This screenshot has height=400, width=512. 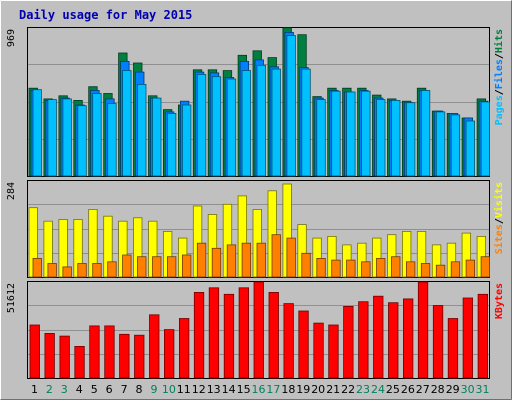 I want to click on legend-item-top-3: /, so click(x=499, y=56).